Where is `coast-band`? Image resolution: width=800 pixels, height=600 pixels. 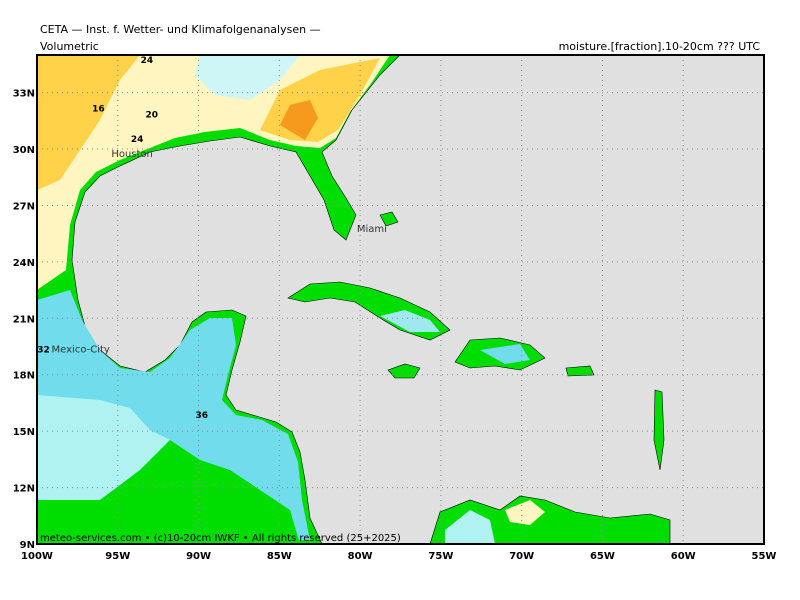 coast-band is located at coordinates (168, 492).